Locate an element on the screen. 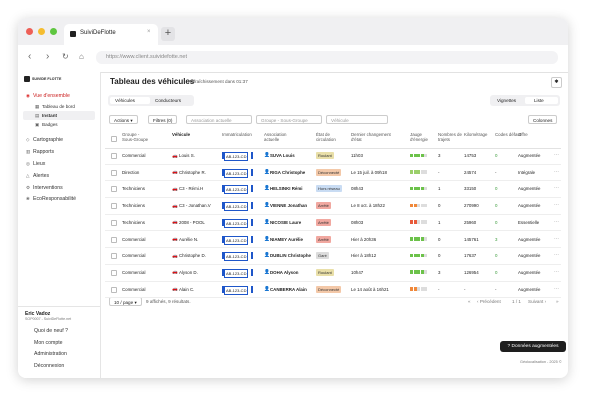 The height and width of the screenshot is (401, 600). new-tab: + is located at coordinates (168, 34).